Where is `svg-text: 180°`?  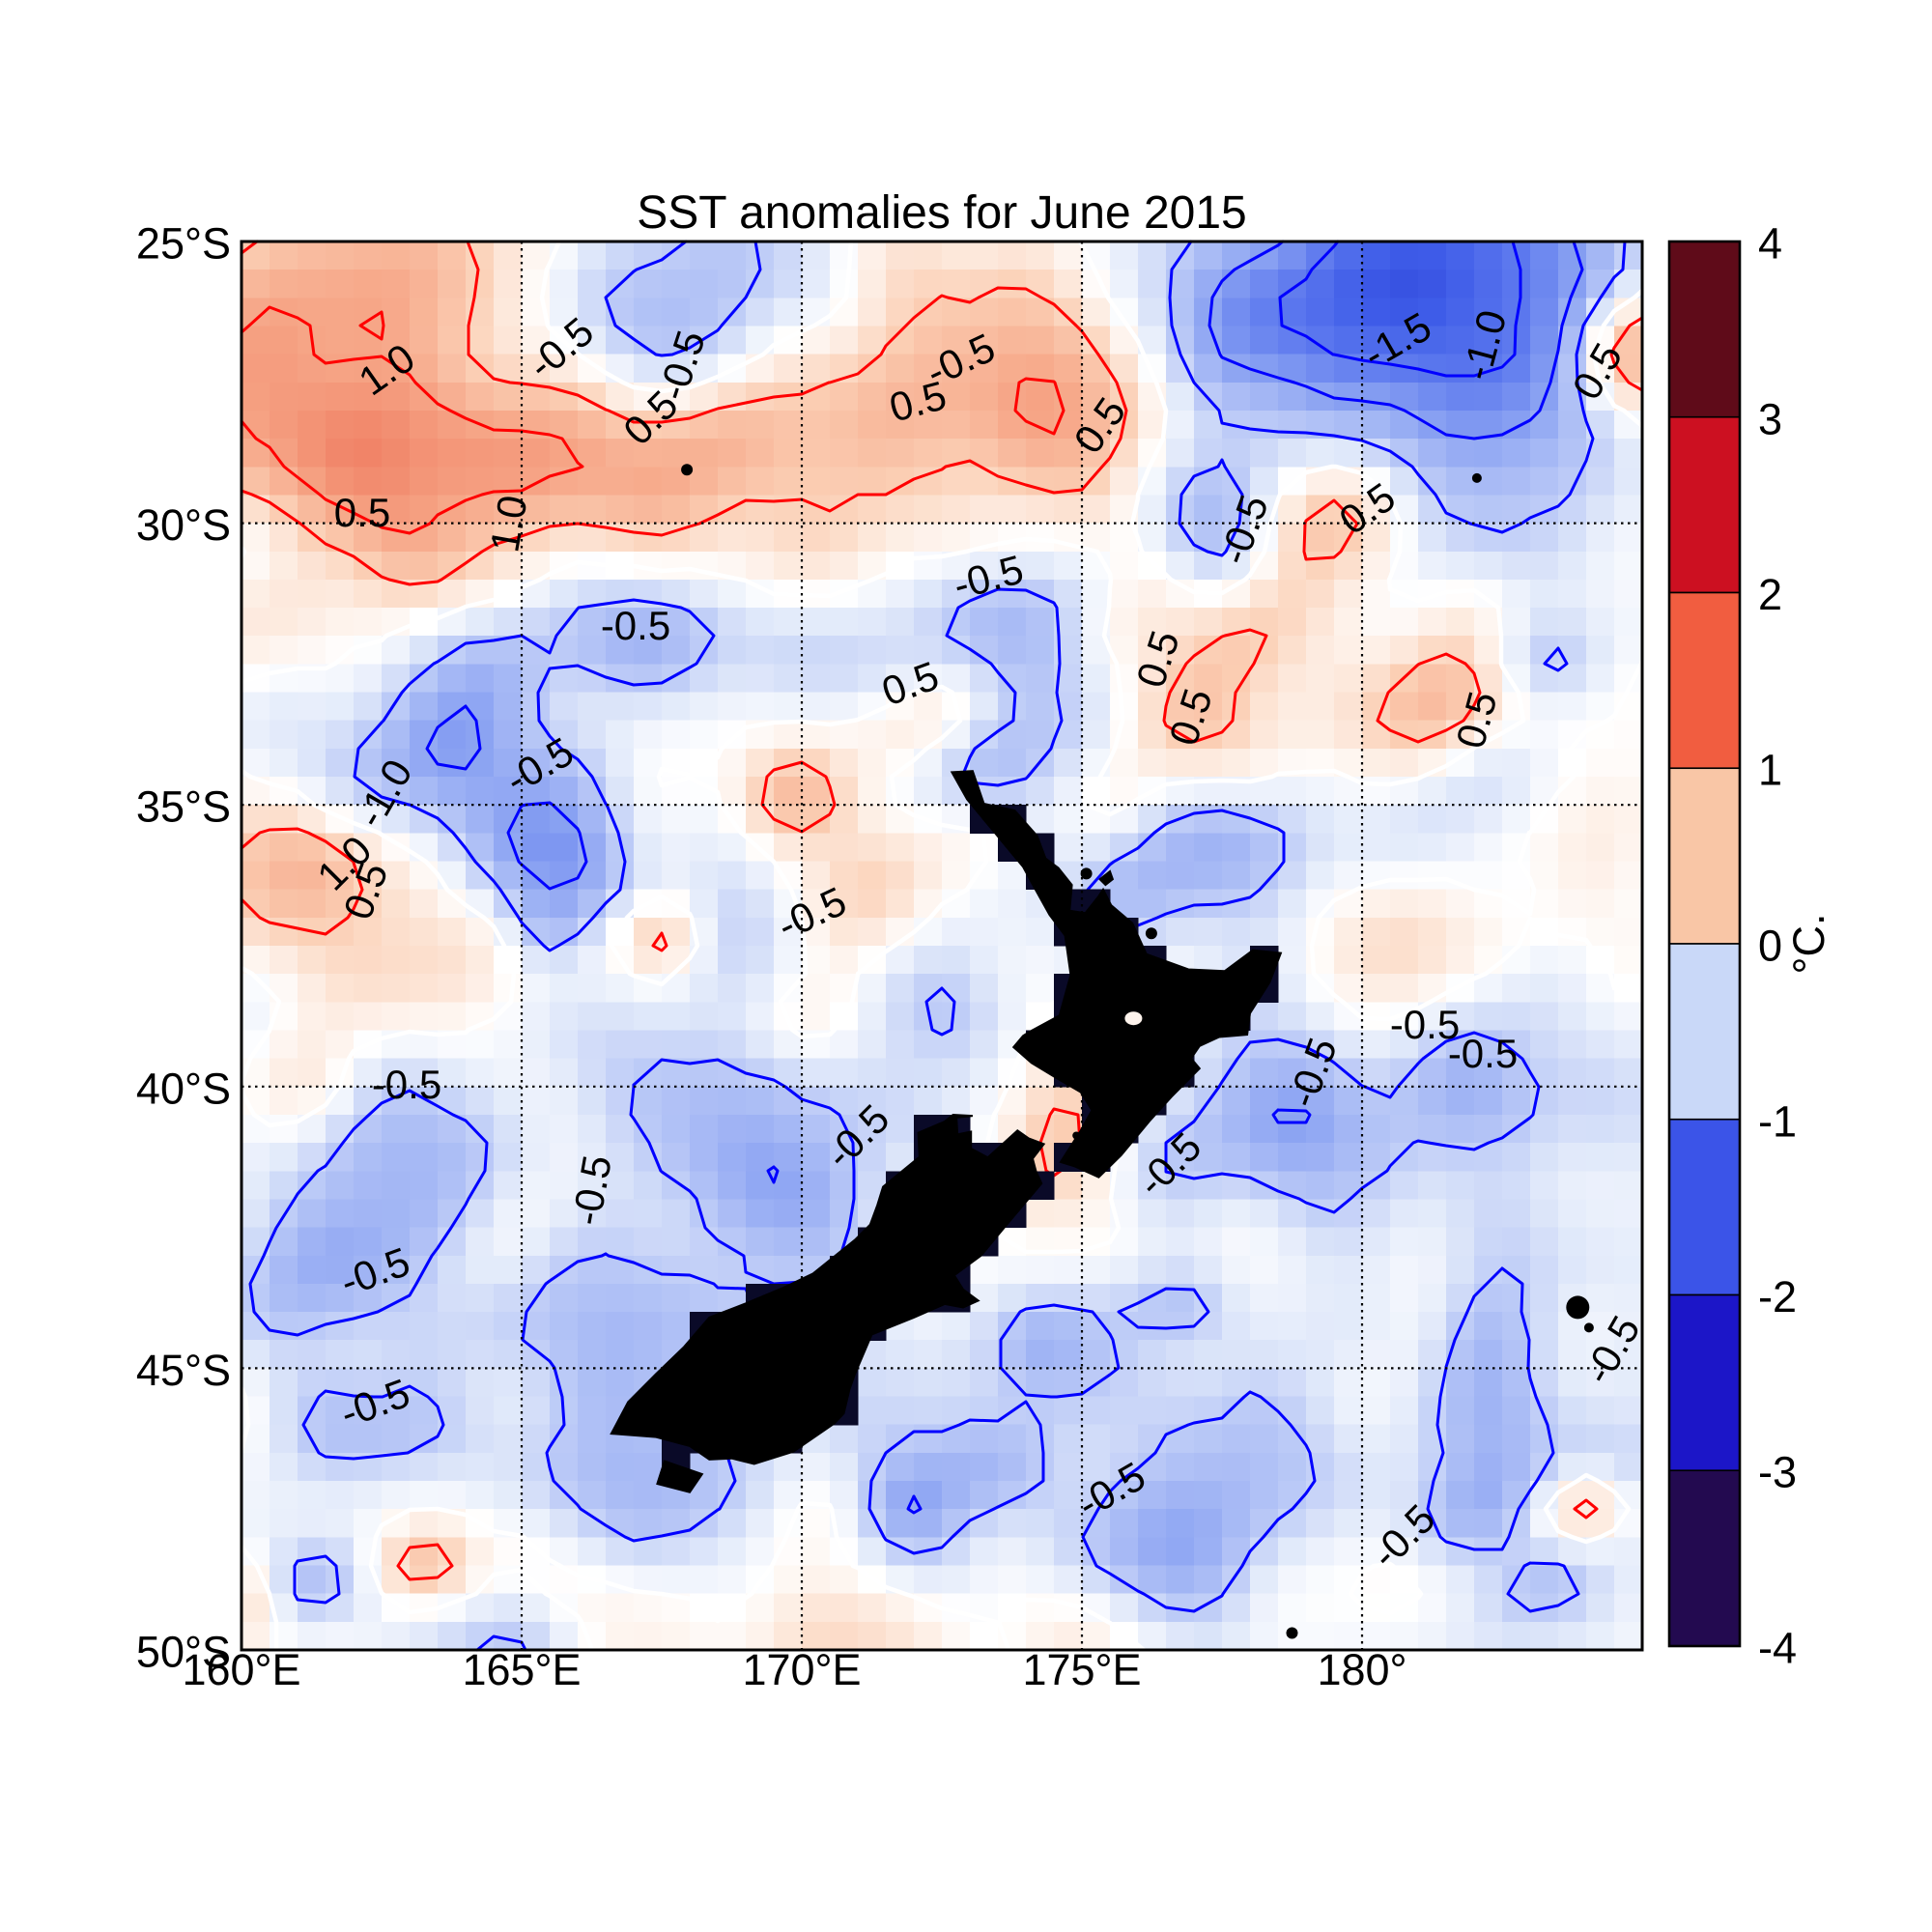
svg-text: 180° is located at coordinates (1361, 1669).